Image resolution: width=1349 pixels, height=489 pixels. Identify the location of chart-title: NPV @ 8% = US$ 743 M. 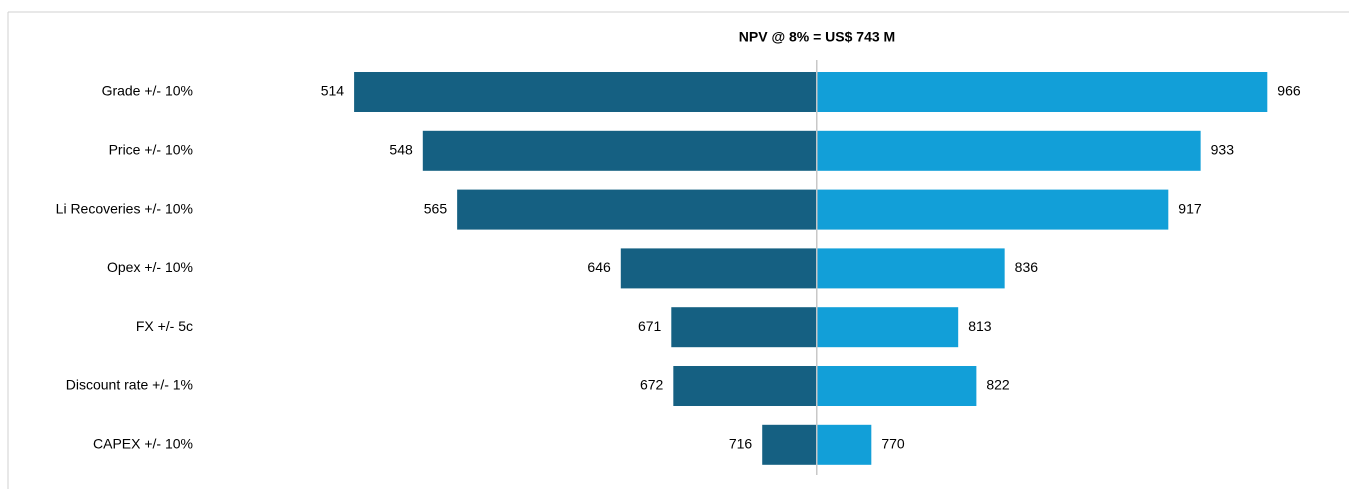
(817, 37).